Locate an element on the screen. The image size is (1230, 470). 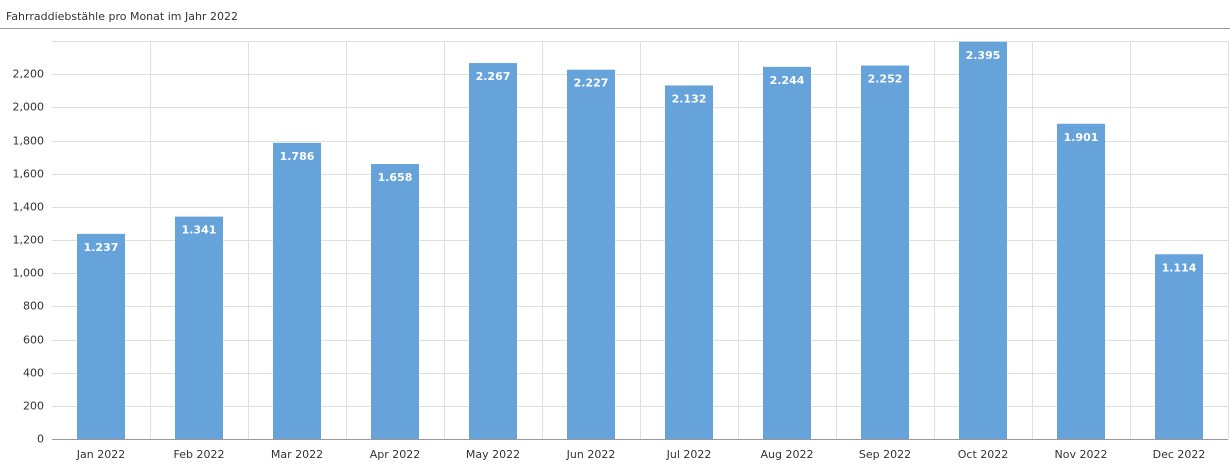
value-label: 1.658 is located at coordinates (395, 177).